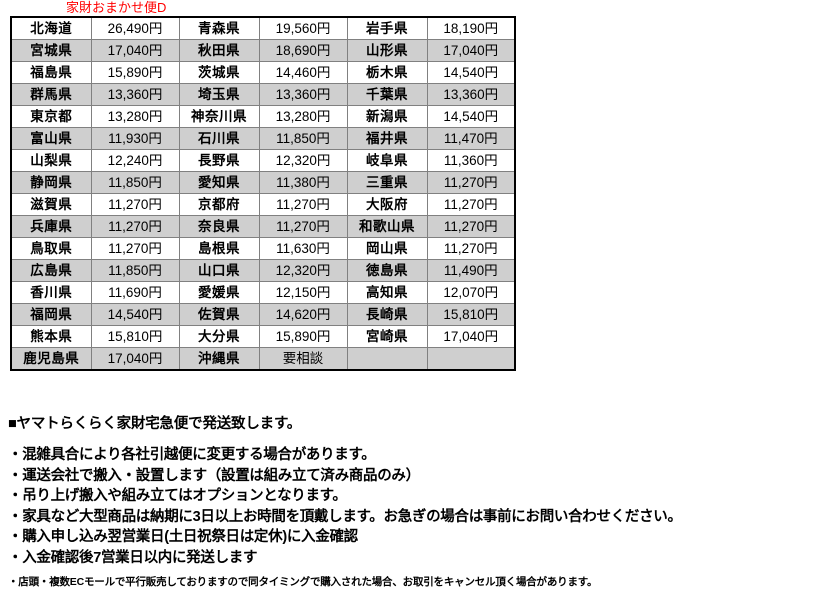 This screenshot has width=822, height=595. I want to click on prefecture-cell: 鳥取県, so click(51, 248).